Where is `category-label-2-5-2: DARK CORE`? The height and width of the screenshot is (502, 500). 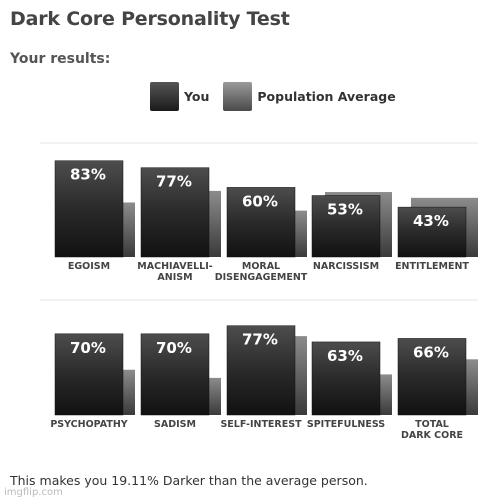
category-label-2-5-2: DARK CORE is located at coordinates (432, 435).